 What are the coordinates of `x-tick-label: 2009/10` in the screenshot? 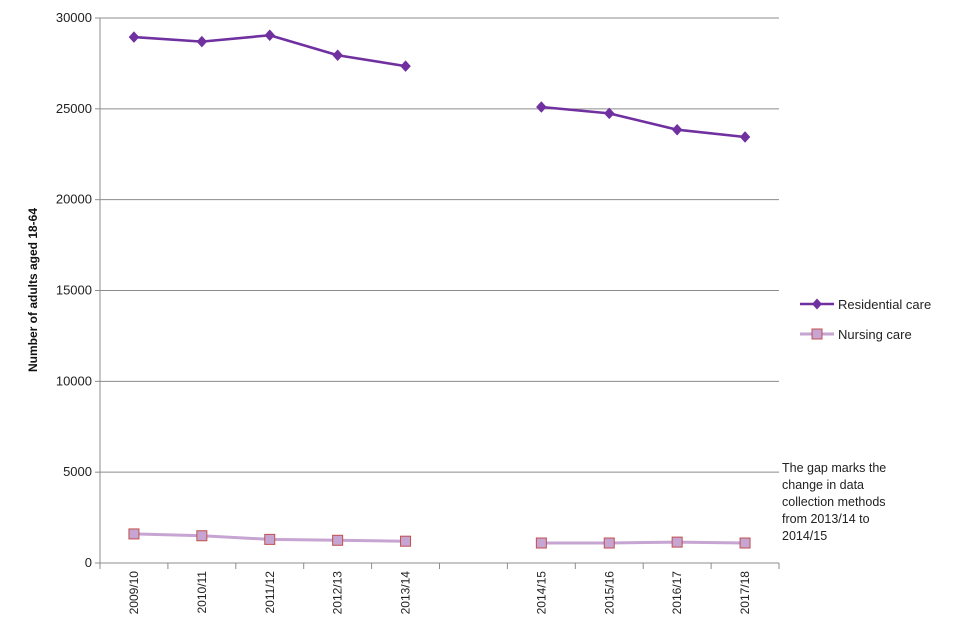 It's located at (134, 593).